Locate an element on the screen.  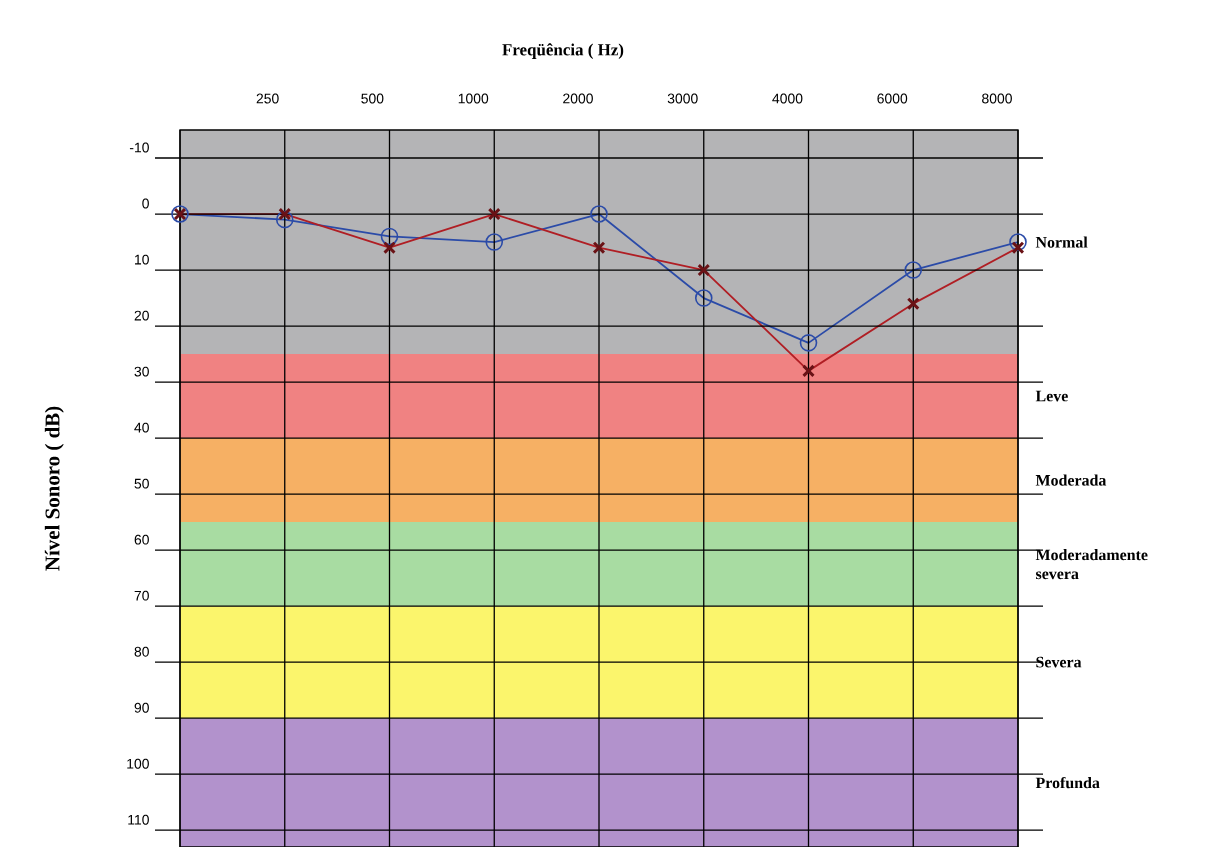
y-tick-label: 70 is located at coordinates (141, 595).